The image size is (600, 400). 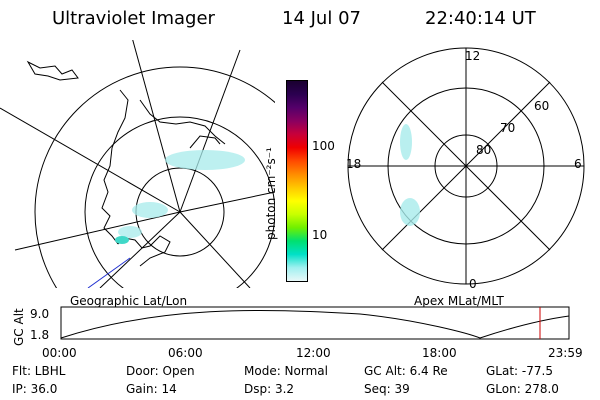 What do you see at coordinates (472, 56) in the screenshot?
I see `mlt-label-top: 12` at bounding box center [472, 56].